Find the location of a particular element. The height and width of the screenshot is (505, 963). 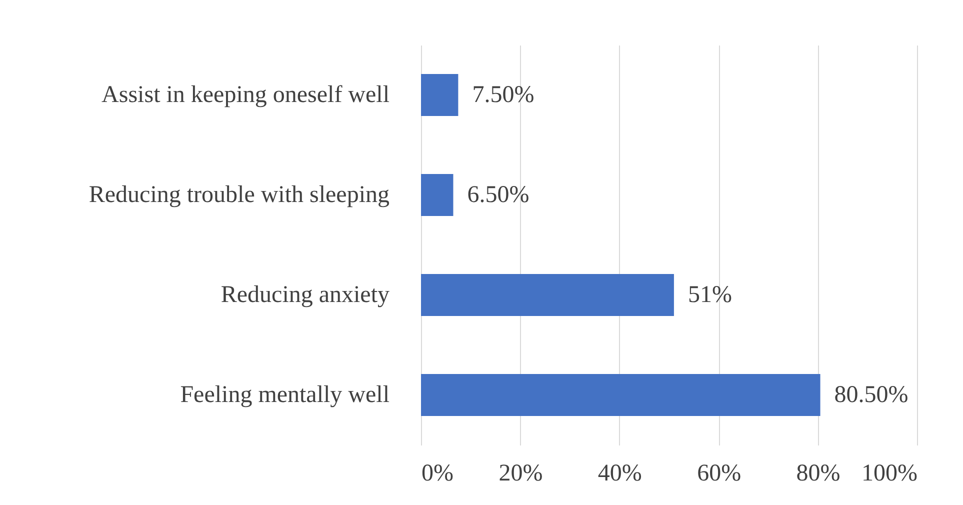

data-label: 6.50% is located at coordinates (498, 195).